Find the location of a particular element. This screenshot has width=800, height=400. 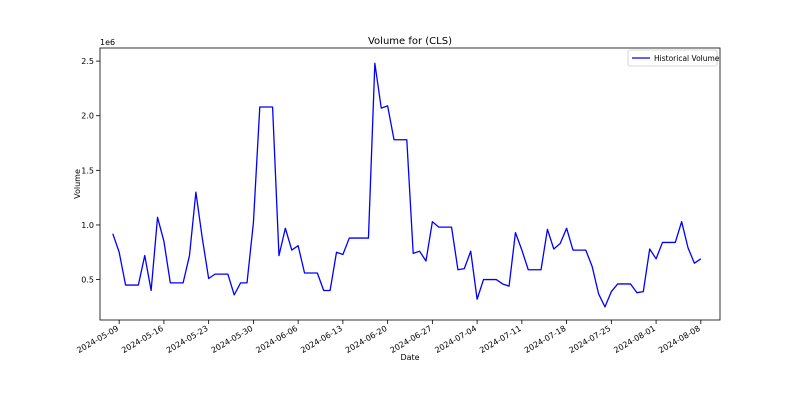

legend-label-historical-volume: Historical Volume is located at coordinates (687, 58).